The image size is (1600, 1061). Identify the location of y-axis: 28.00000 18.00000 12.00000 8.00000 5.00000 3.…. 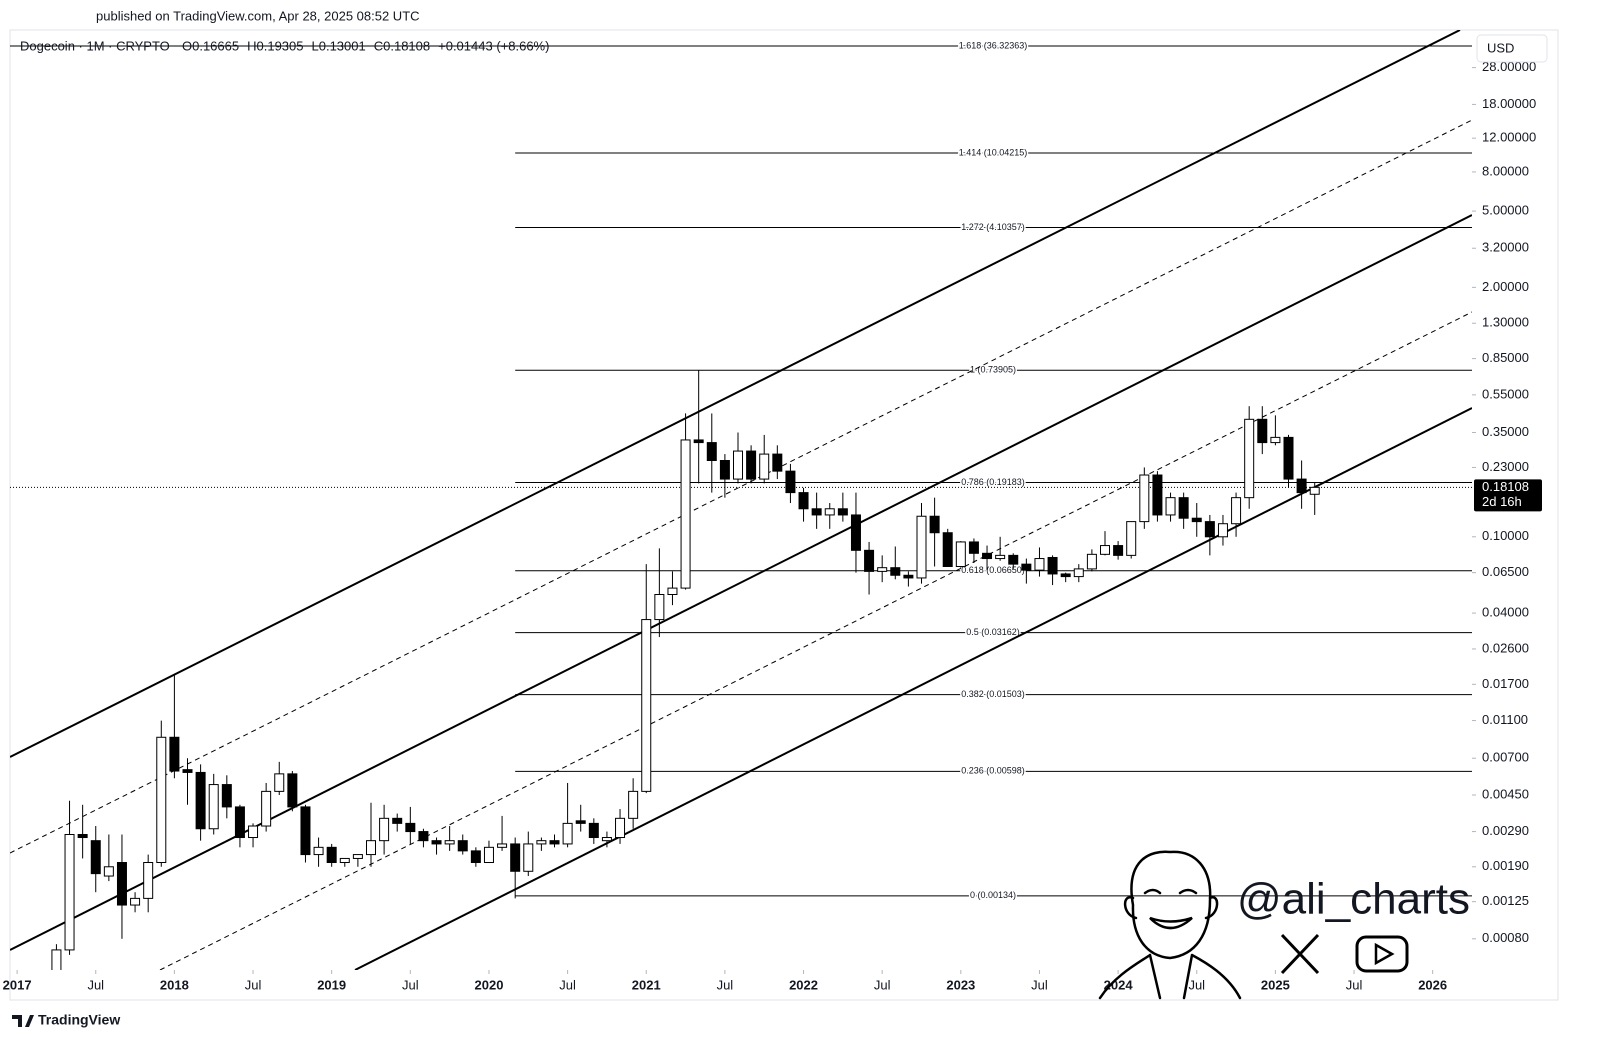
(1504, 502).